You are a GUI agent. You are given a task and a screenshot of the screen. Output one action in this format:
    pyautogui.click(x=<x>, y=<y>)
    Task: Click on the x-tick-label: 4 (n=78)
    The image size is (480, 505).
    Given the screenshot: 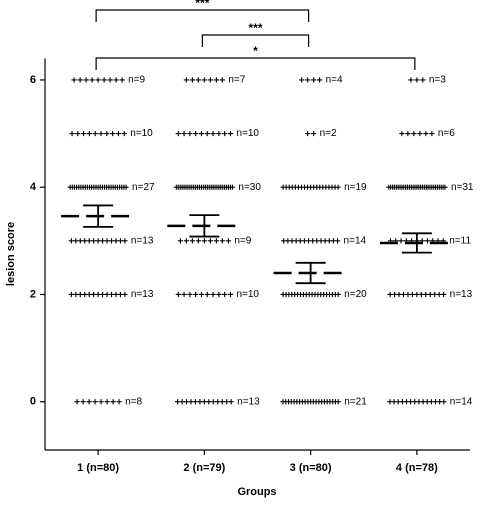 What is the action you would take?
    pyautogui.click(x=417, y=468)
    